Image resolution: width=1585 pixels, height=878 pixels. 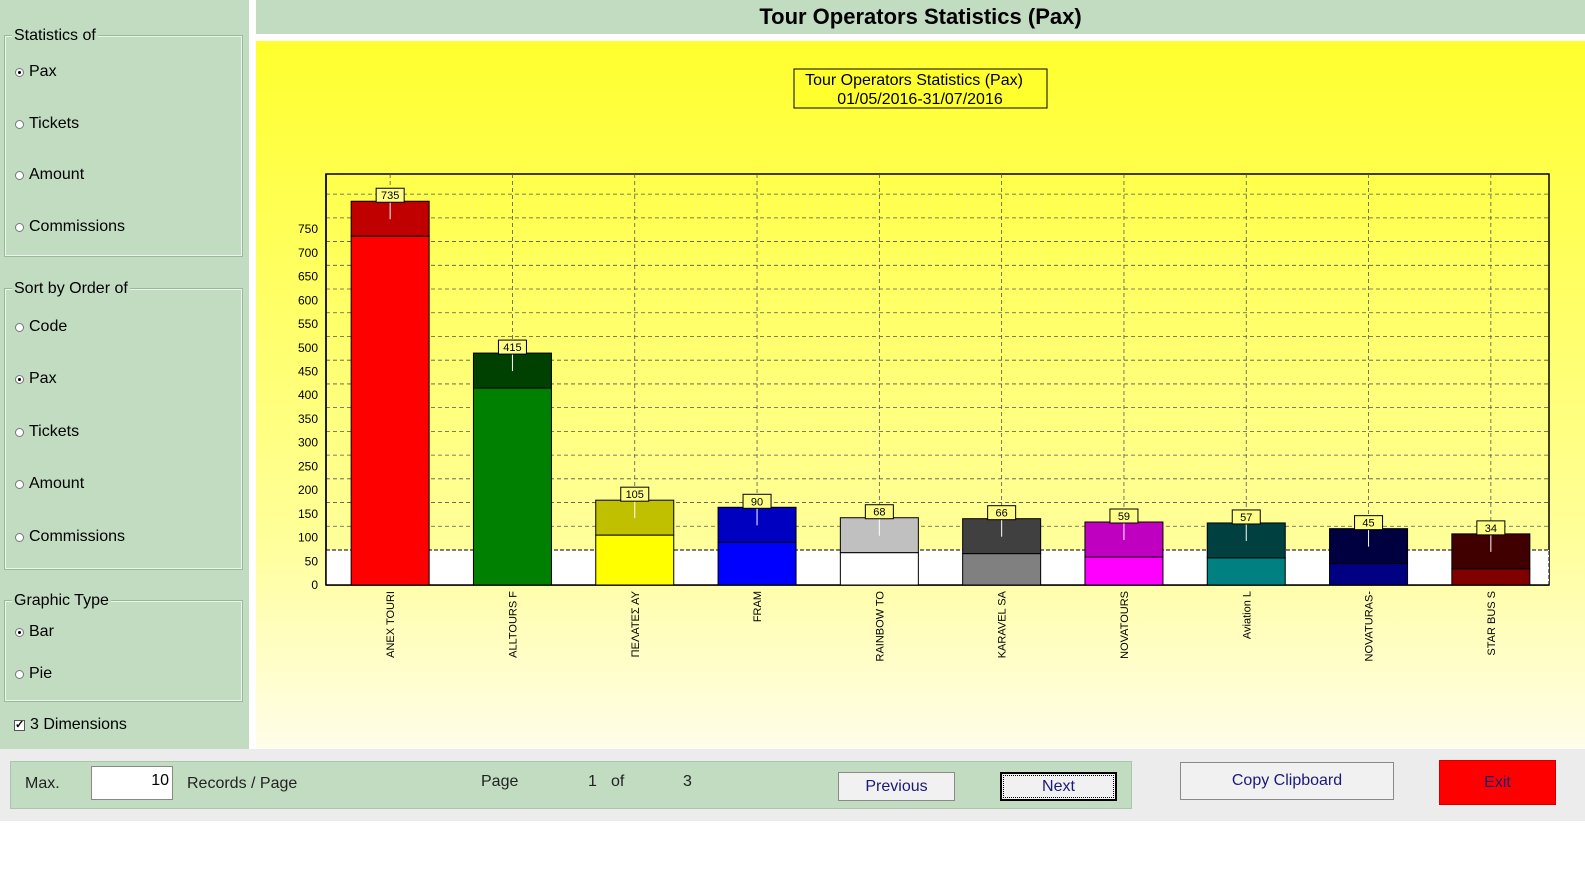 I want to click on stats-option-pax: Pax, so click(x=36, y=72).